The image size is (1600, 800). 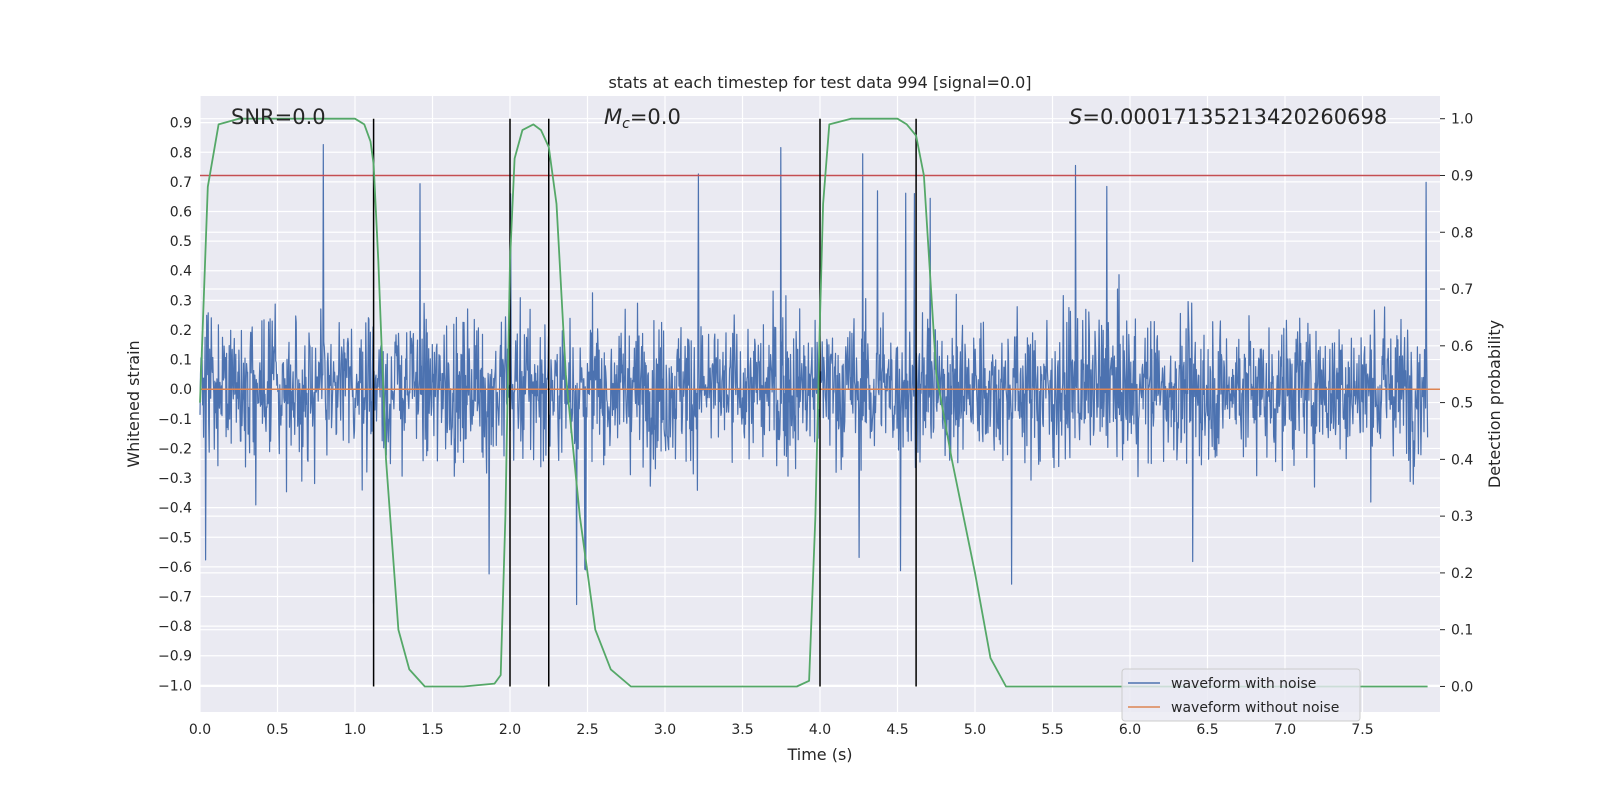 I want to click on mc-annotation: Mc=0.0, so click(x=642, y=118).